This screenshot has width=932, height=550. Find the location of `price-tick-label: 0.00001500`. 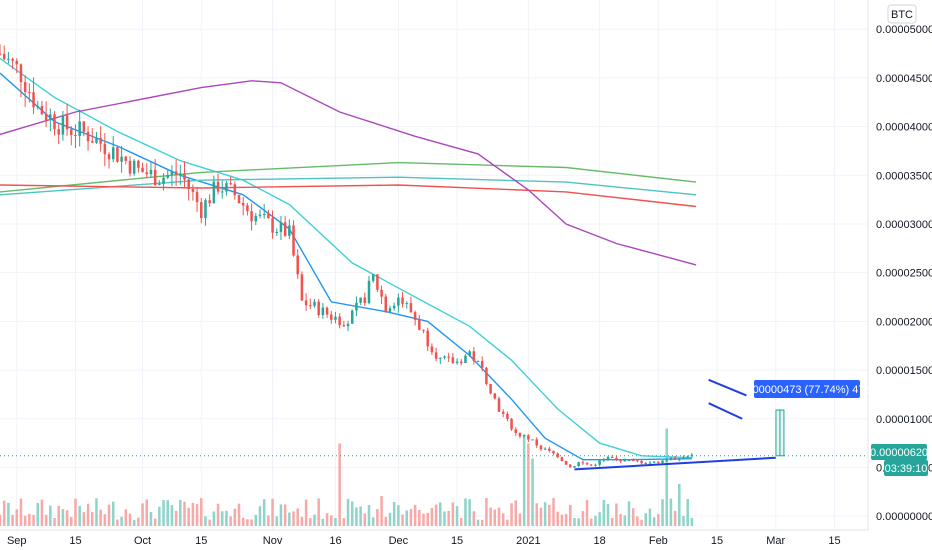

price-tick-label: 0.00001500 is located at coordinates (904, 371).